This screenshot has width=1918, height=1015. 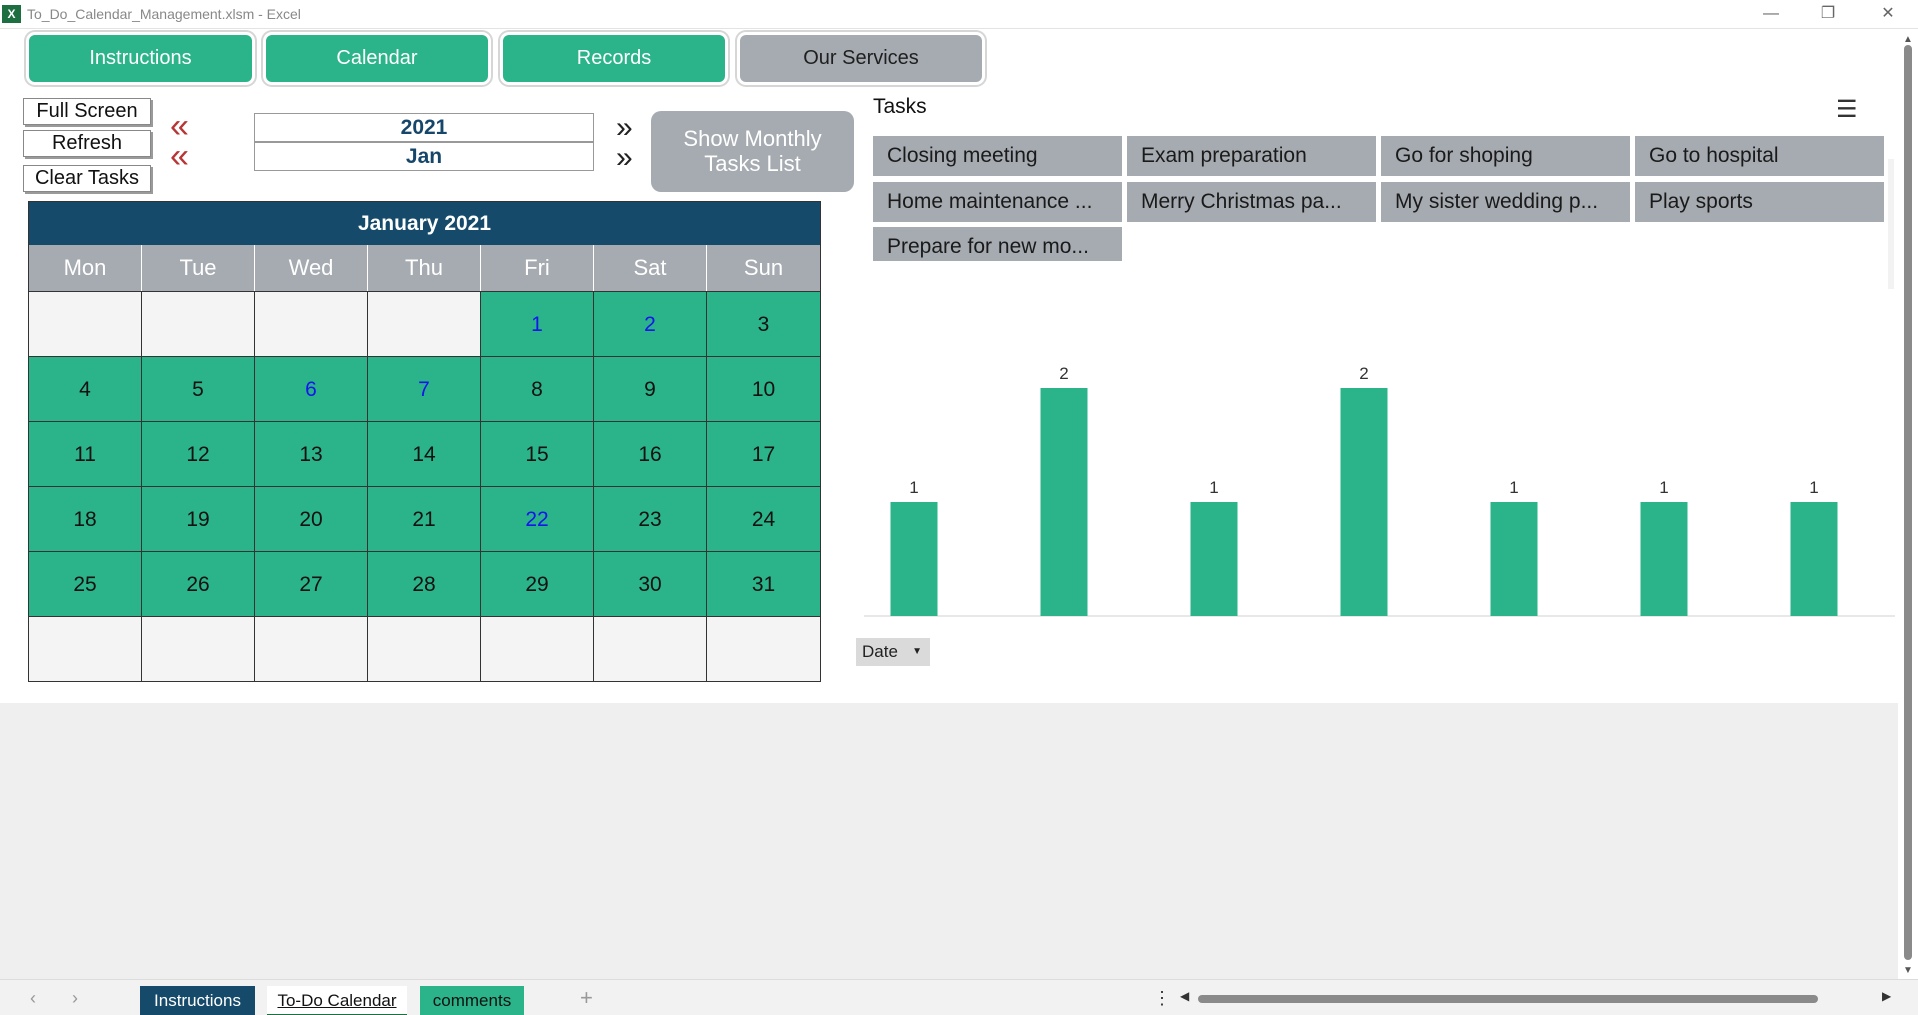 What do you see at coordinates (337, 1000) in the screenshot?
I see `sheet-tab-to-do-calendar: To-Do Calendar` at bounding box center [337, 1000].